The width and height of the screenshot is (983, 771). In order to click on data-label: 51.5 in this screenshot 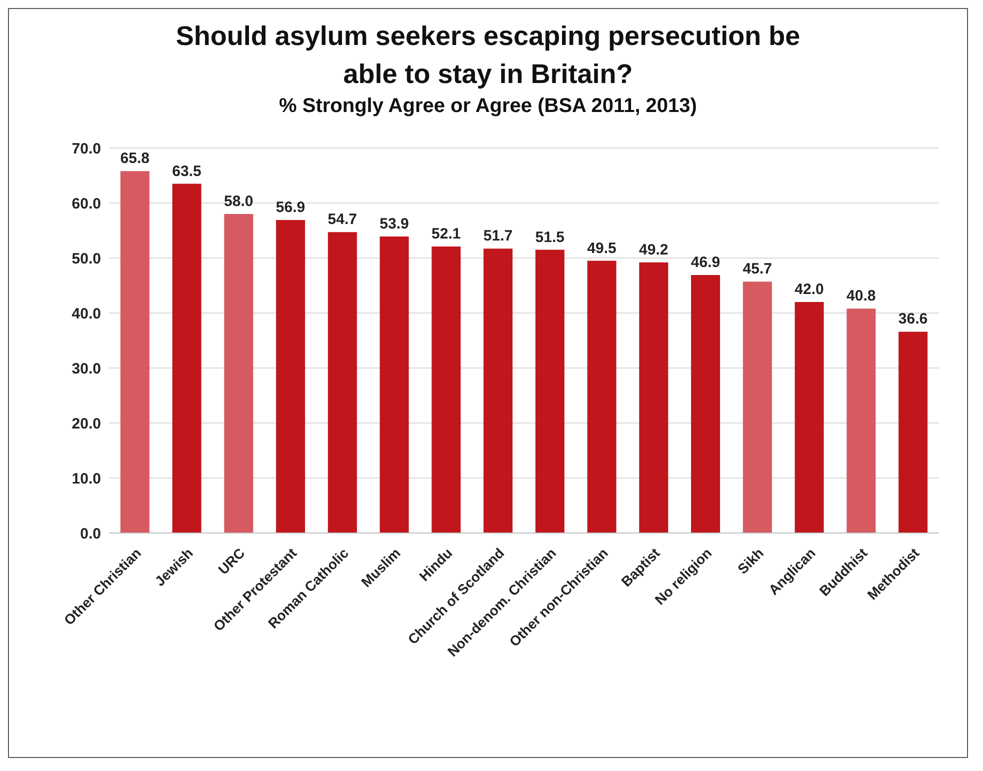, I will do `click(550, 237)`.